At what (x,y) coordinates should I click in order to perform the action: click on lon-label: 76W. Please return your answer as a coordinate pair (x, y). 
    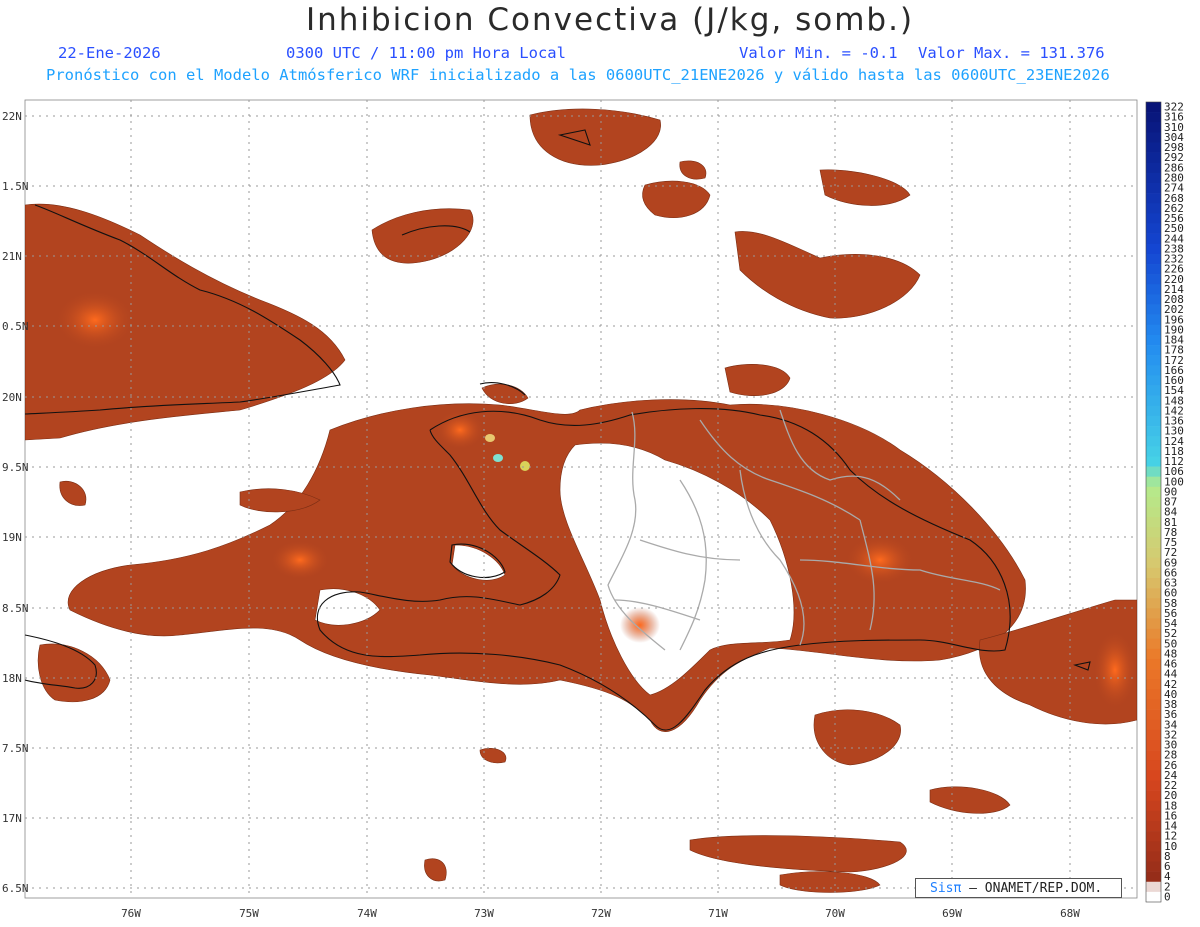
    Looking at the image, I should click on (131, 913).